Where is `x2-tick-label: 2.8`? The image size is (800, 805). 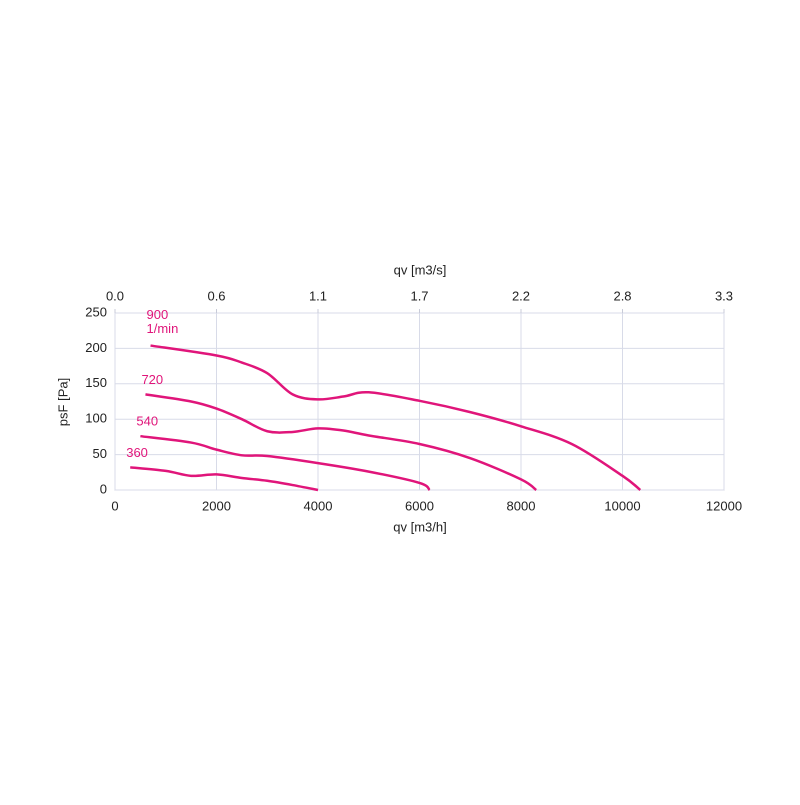
x2-tick-label: 2.8 is located at coordinates (622, 295).